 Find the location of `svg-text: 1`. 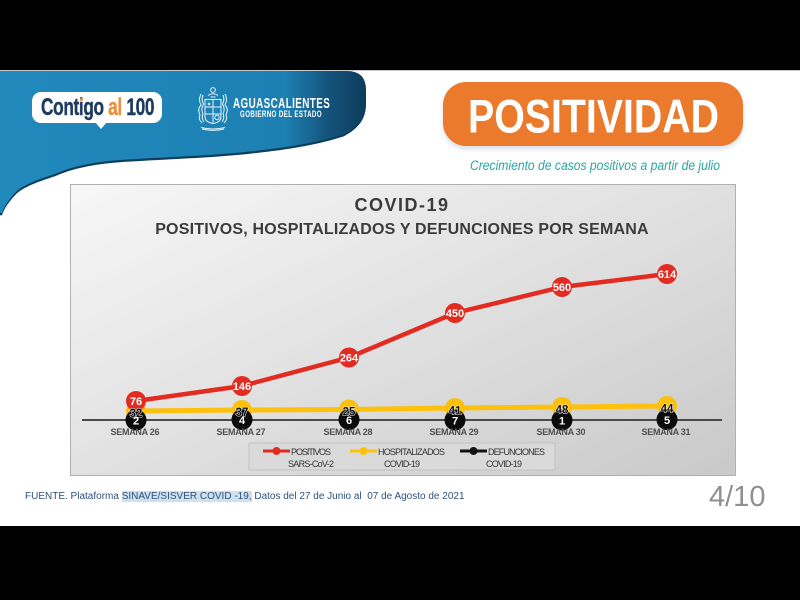

svg-text: 1 is located at coordinates (562, 422).